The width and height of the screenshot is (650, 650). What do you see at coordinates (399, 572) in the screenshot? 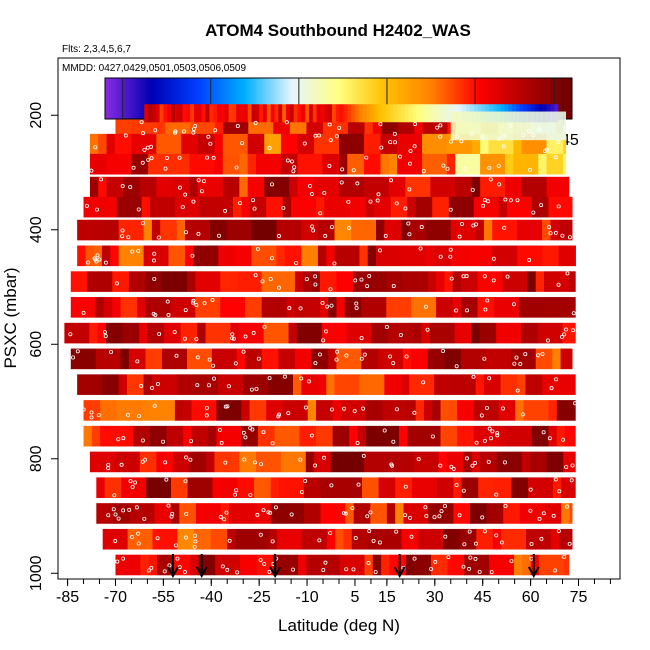
I see `arrow-head` at bounding box center [399, 572].